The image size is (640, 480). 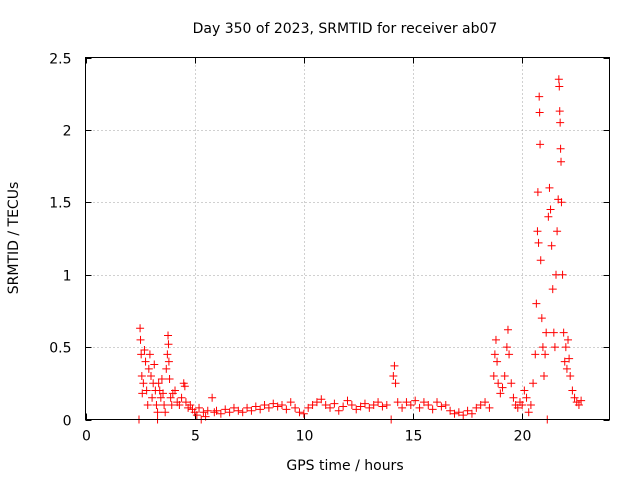 What do you see at coordinates (86, 437) in the screenshot?
I see `x-tick-label: 0` at bounding box center [86, 437].